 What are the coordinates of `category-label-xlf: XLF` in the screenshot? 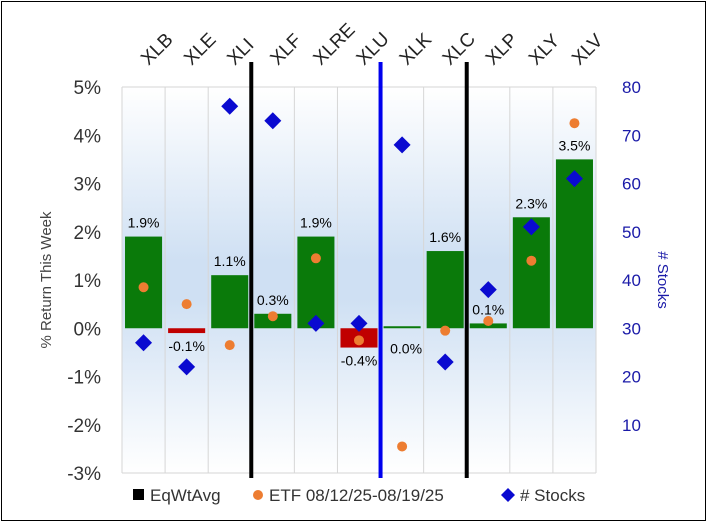 It's located at (286, 49).